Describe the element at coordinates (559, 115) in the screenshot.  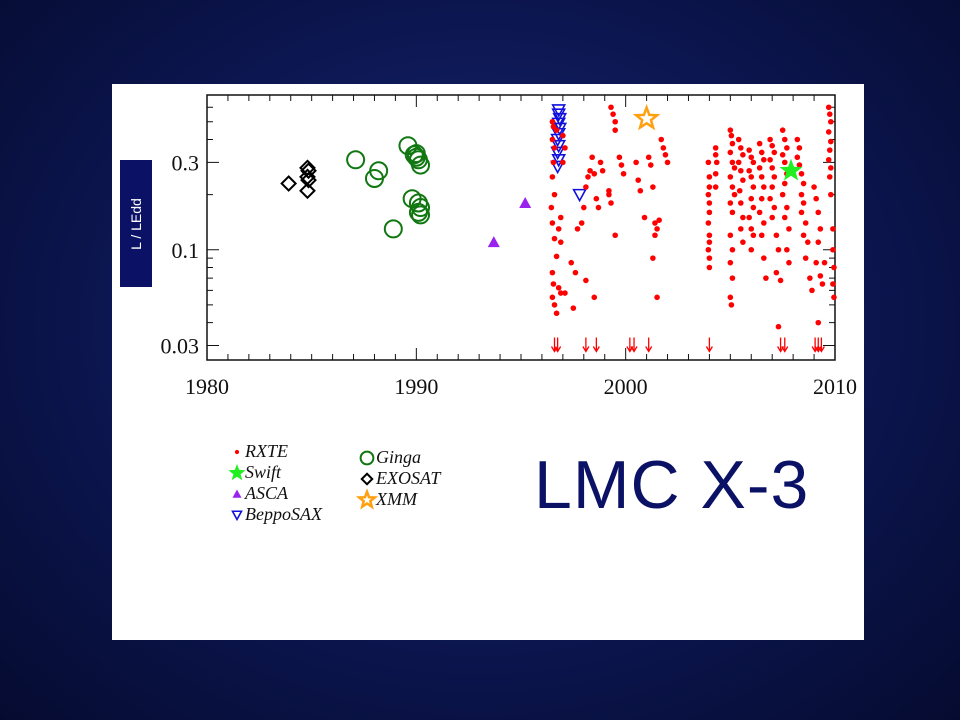
I see `data-point-bepposax` at that location.